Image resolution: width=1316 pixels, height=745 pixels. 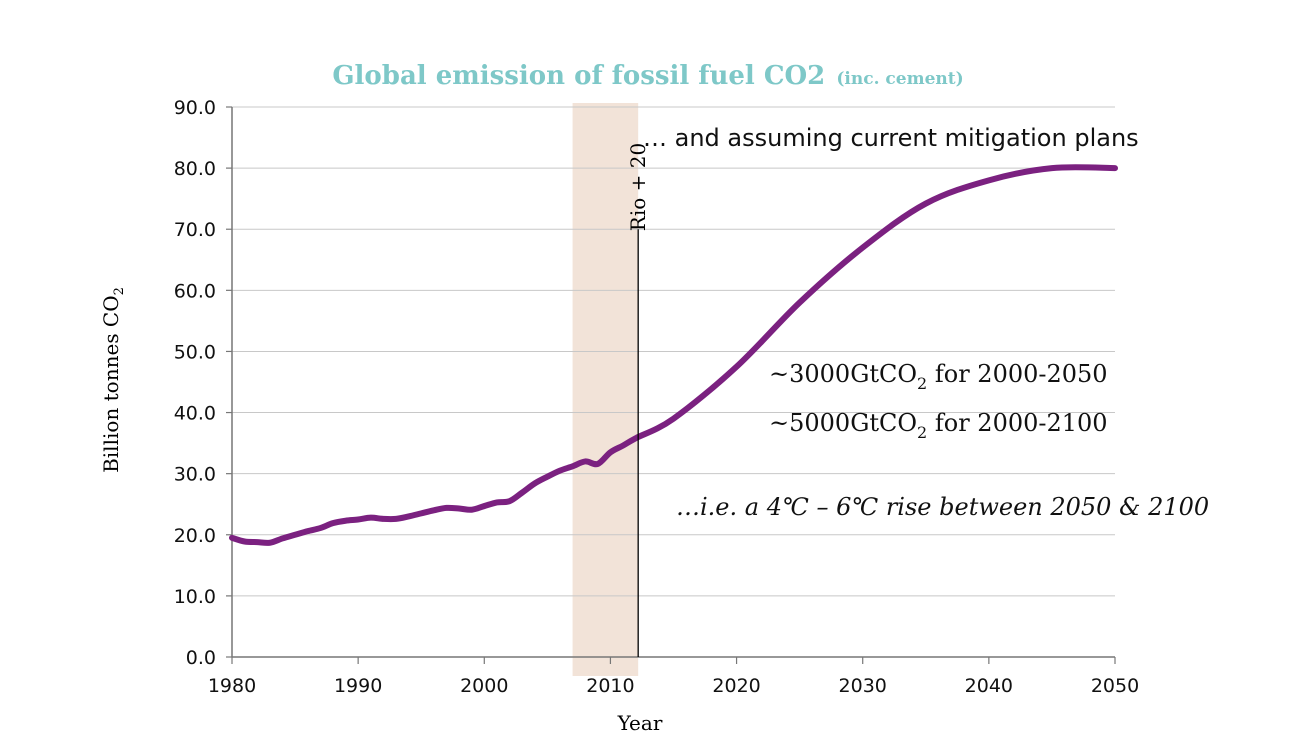 What do you see at coordinates (989, 686) in the screenshot?
I see `x-tick-label: 2040` at bounding box center [989, 686].